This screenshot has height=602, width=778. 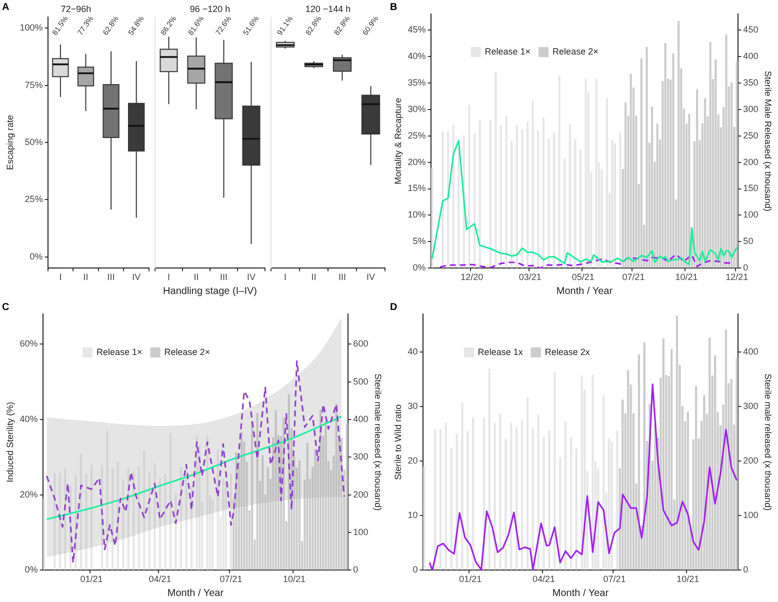 I want to click on y-tick-label: 35%, so click(x=417, y=82).